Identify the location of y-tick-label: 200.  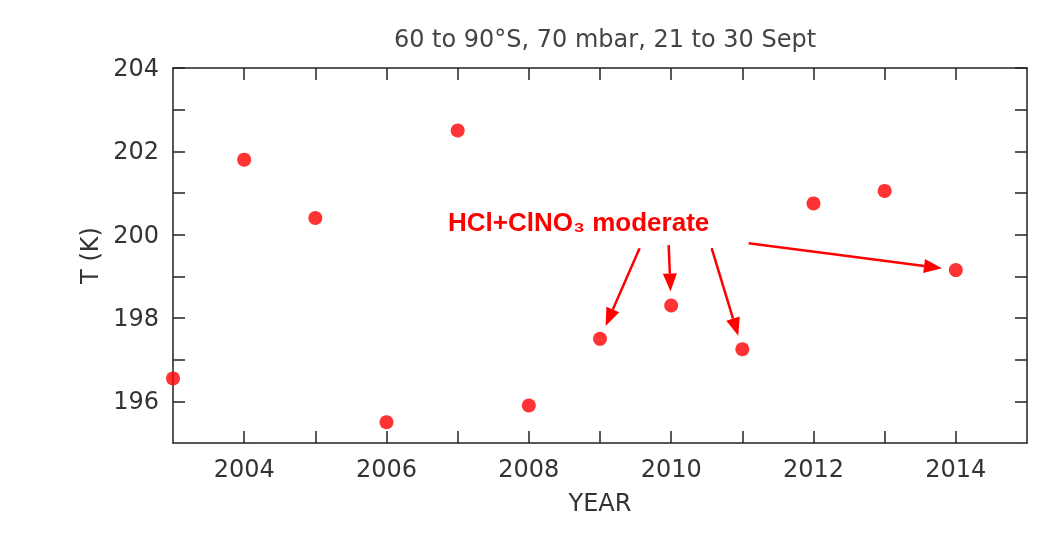
(136, 234).